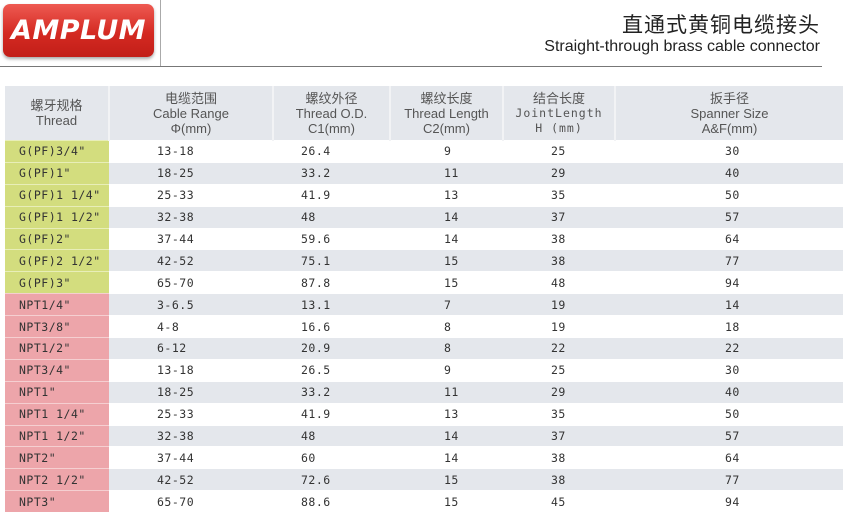  Describe the element at coordinates (191, 349) in the screenshot. I see `cell-cable-range: 6-12` at that location.